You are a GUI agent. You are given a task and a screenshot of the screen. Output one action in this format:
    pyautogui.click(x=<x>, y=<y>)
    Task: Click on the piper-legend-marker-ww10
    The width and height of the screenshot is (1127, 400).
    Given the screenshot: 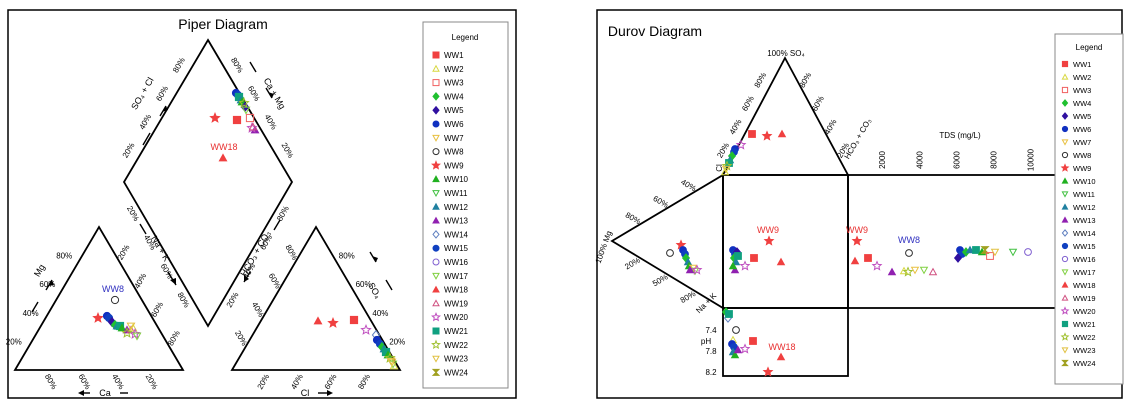 What is the action you would take?
    pyautogui.click(x=436, y=179)
    